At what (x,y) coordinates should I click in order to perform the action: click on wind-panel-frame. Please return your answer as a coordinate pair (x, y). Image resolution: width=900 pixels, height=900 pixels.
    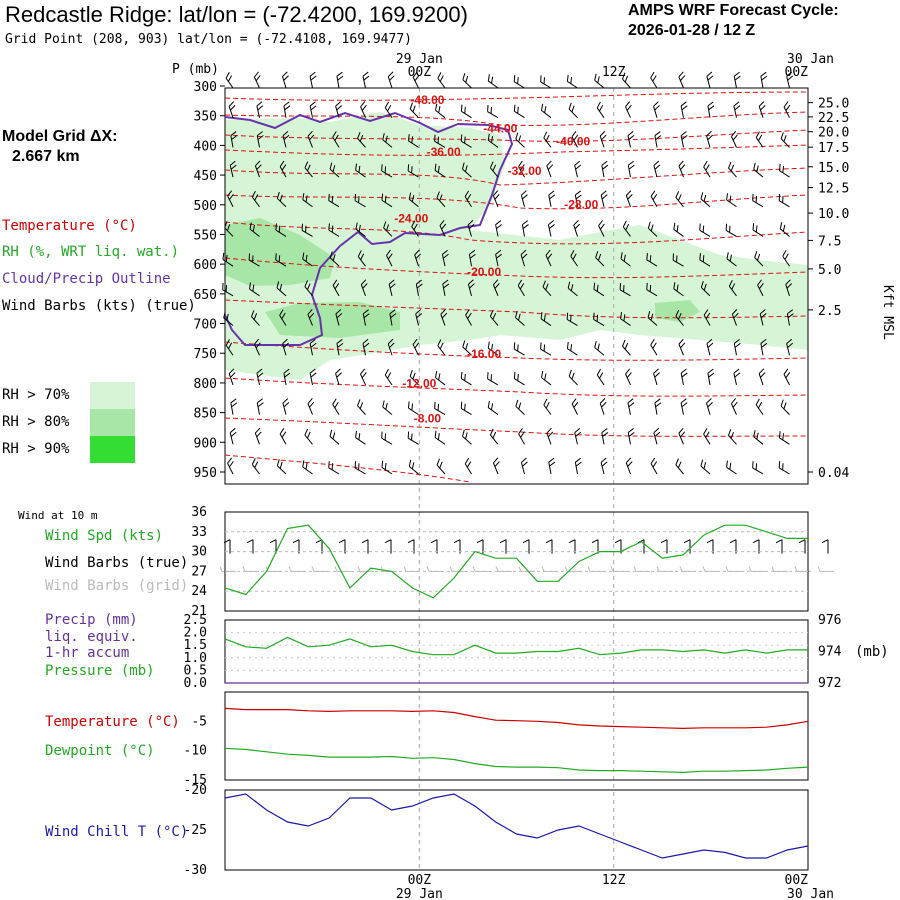
    Looking at the image, I should click on (516, 561).